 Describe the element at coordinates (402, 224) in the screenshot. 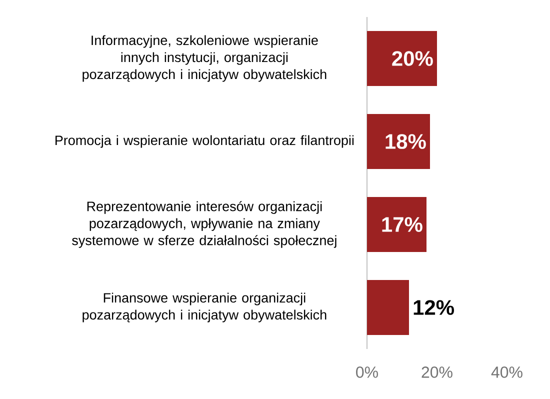

I see `data-label: 17%` at that location.